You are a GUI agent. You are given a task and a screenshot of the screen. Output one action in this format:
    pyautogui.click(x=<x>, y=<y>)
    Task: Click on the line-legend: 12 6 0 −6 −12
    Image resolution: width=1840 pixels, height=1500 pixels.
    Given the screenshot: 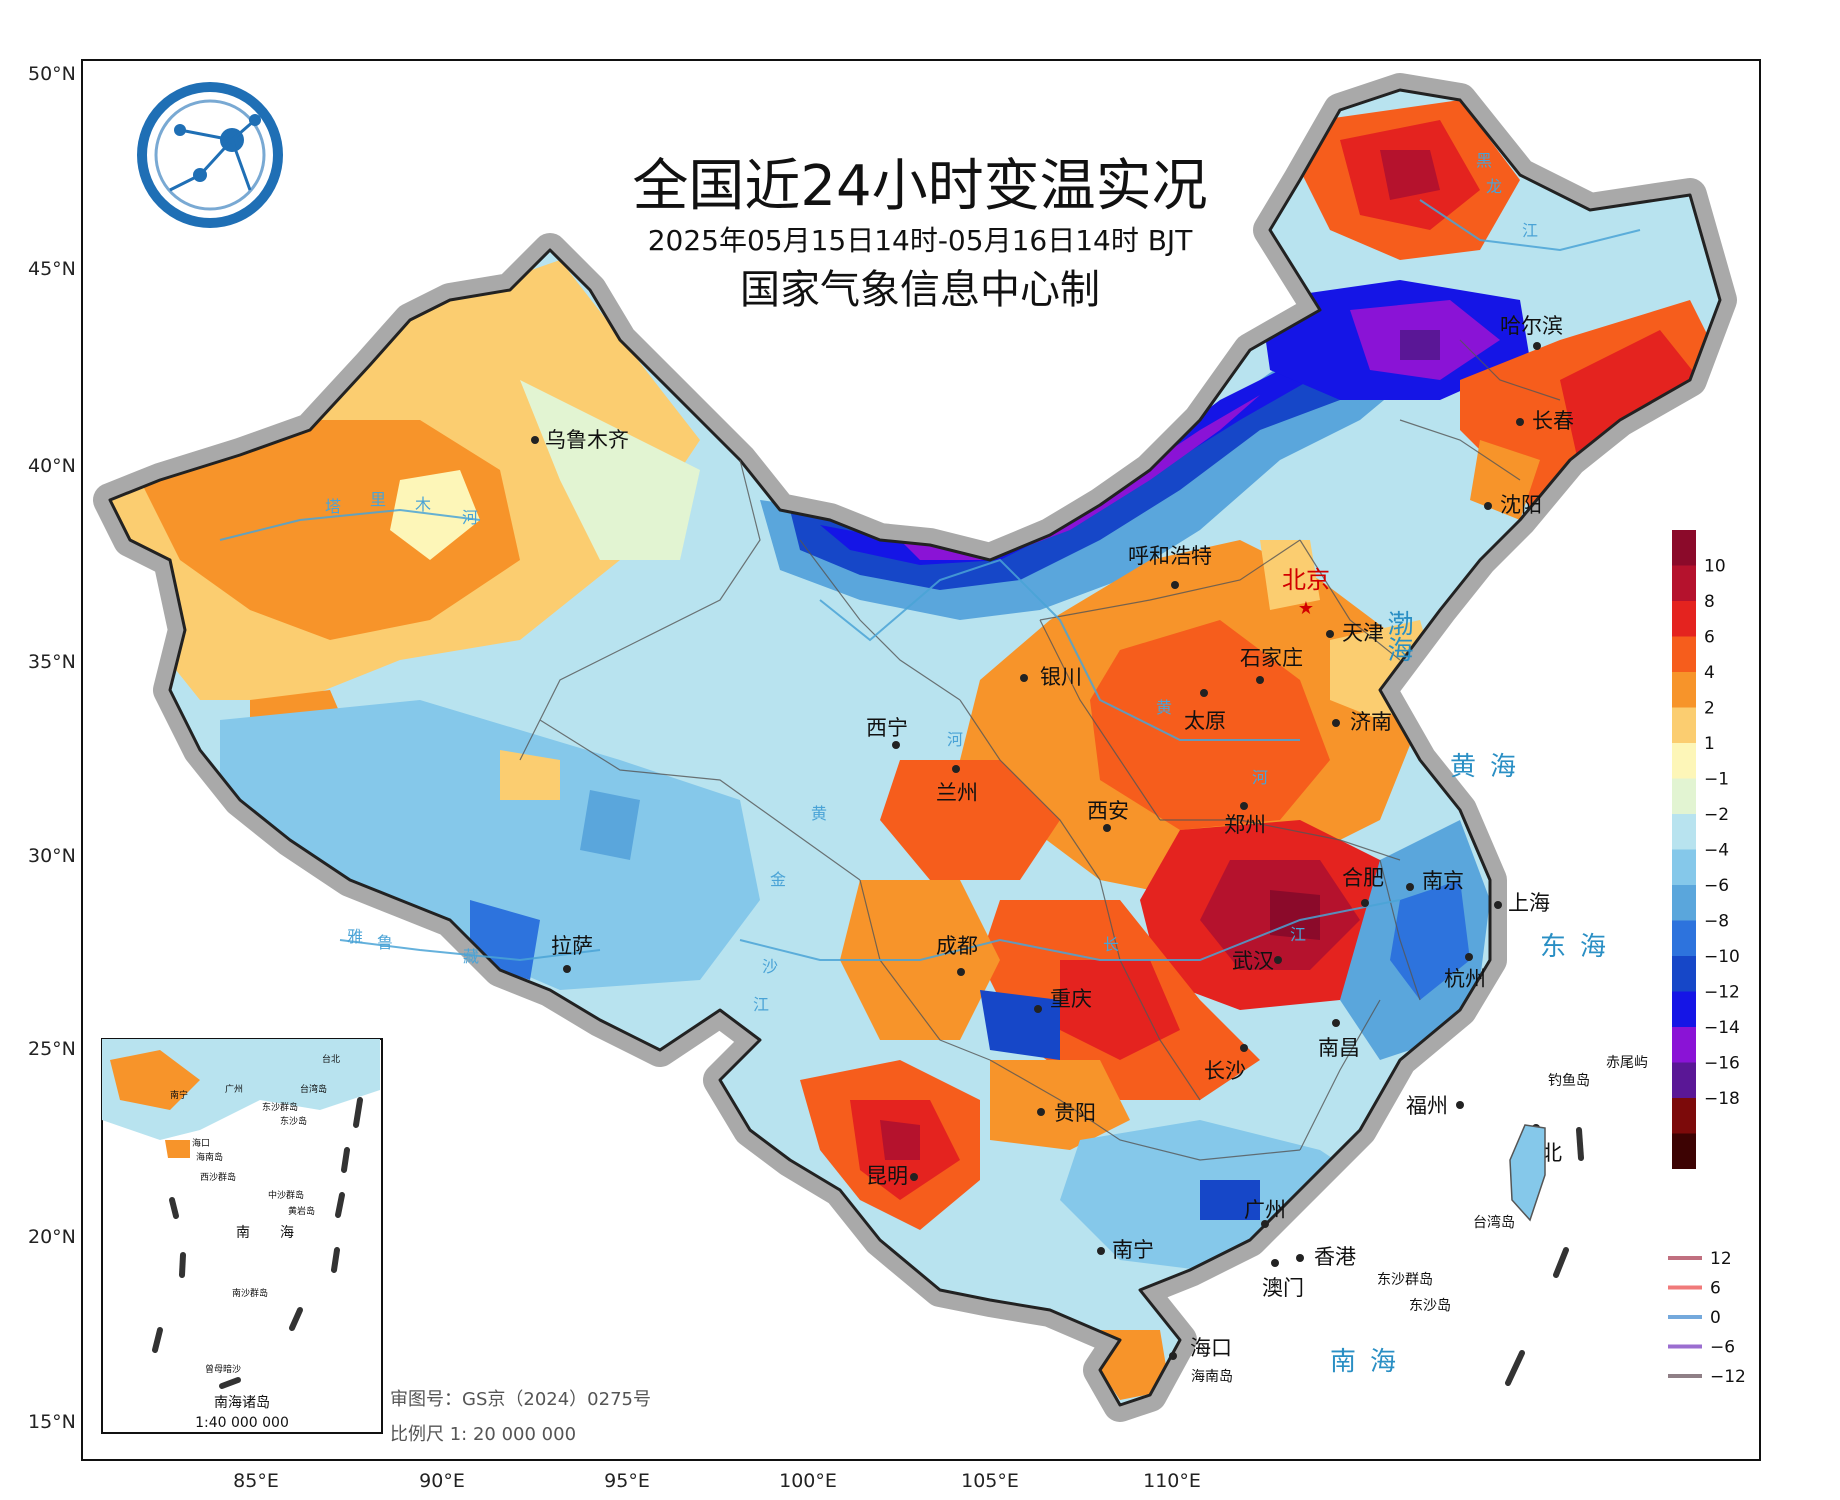 What is the action you would take?
    pyautogui.click(x=1707, y=1318)
    